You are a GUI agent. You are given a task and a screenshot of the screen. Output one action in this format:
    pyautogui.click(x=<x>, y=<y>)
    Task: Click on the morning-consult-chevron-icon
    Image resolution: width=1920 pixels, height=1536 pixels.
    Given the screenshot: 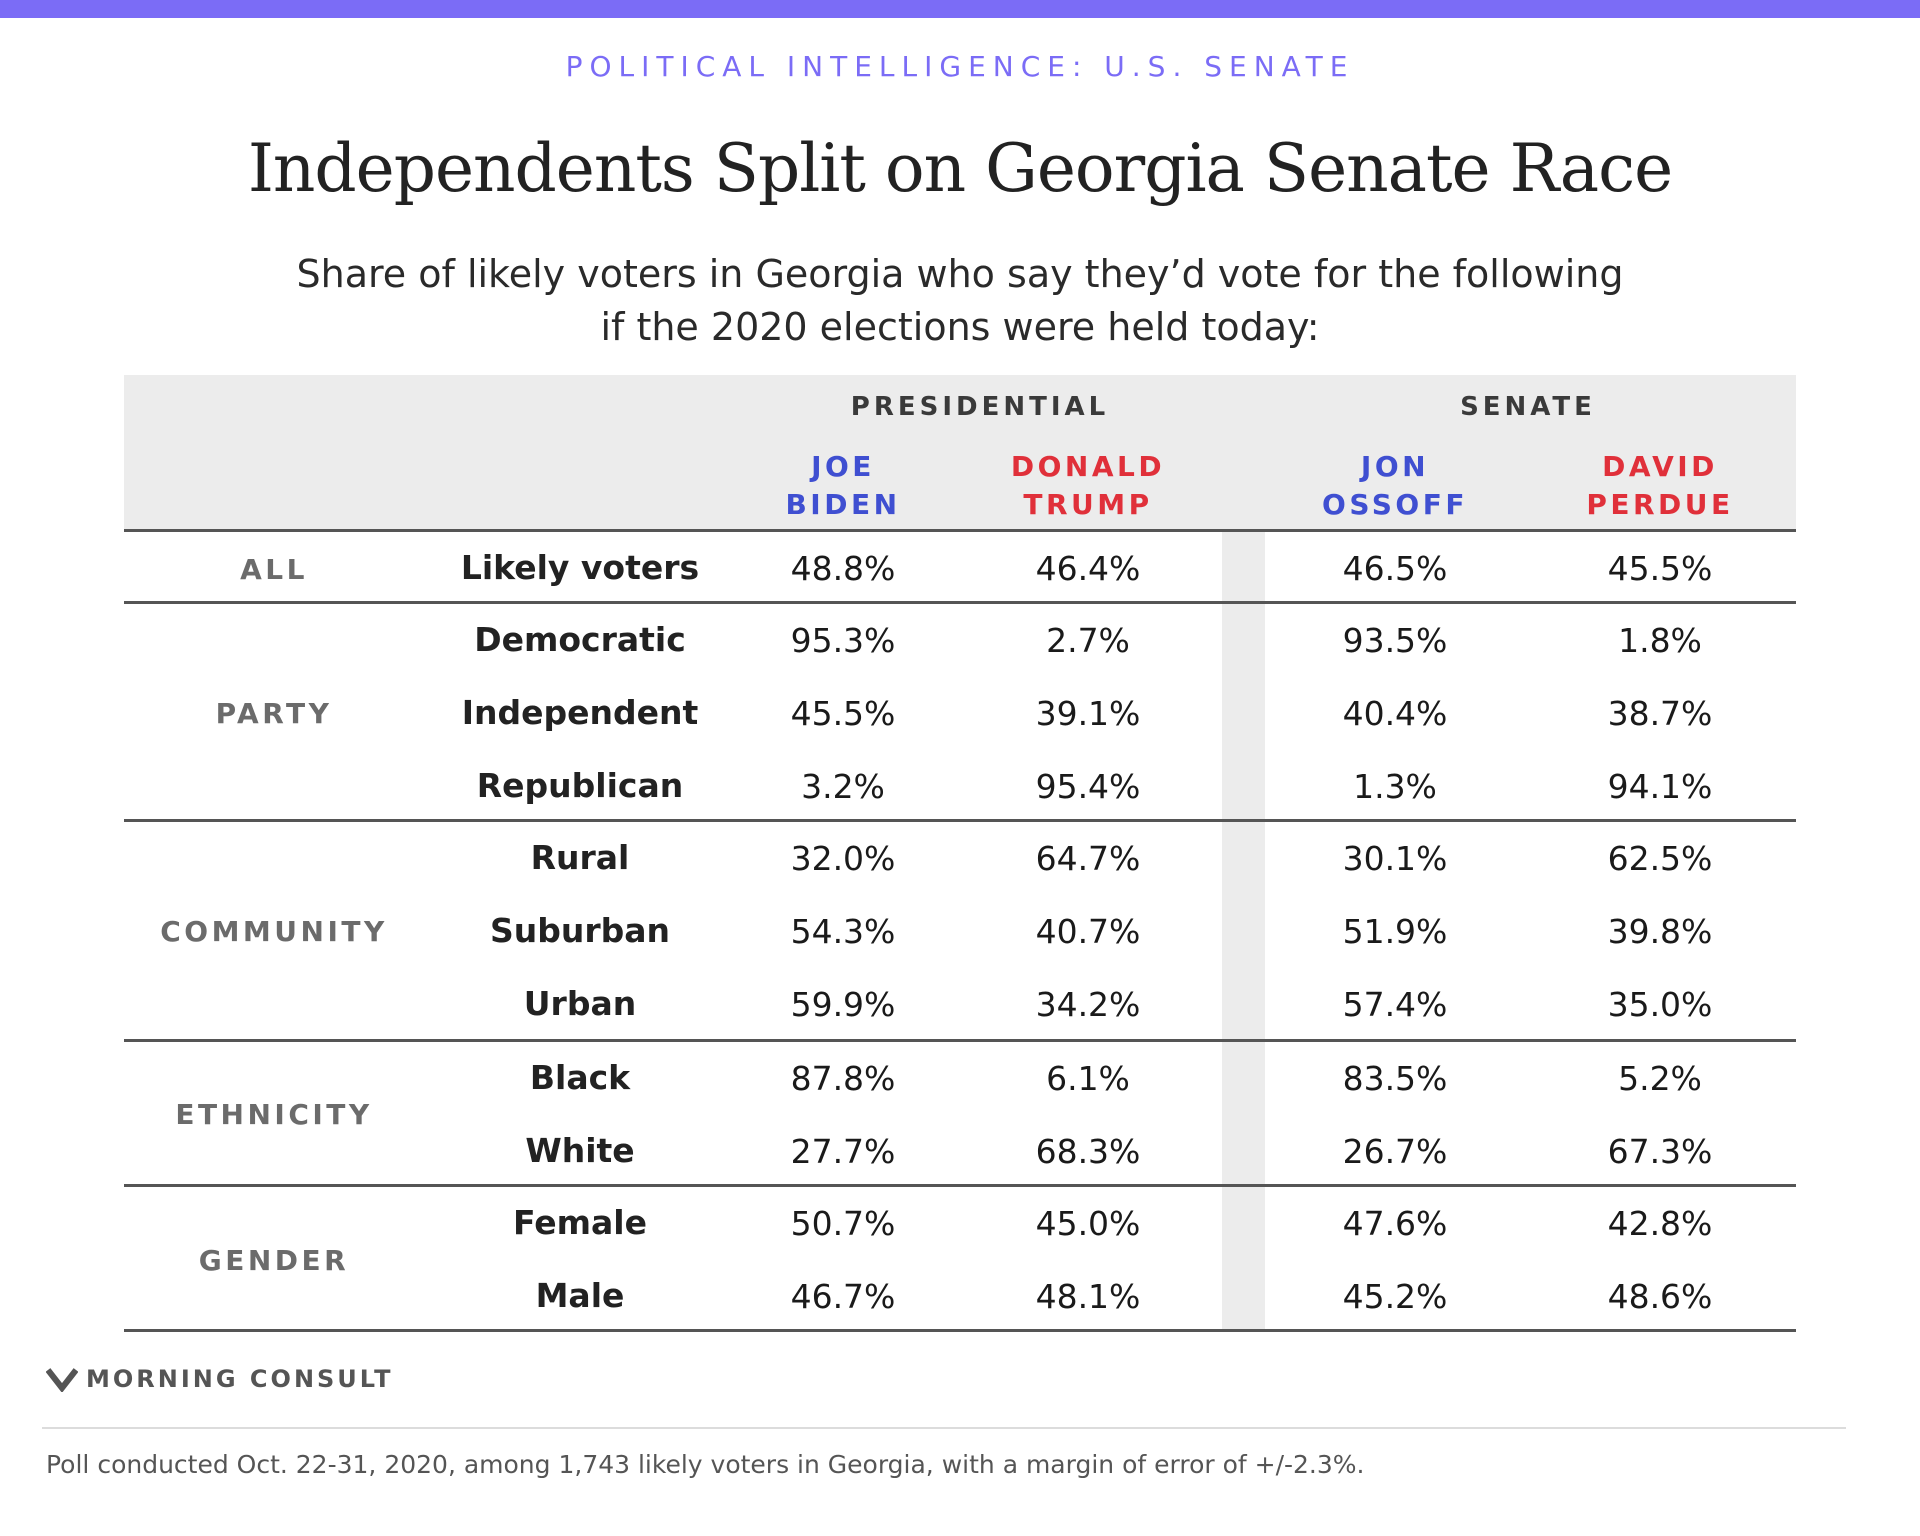 What is the action you would take?
    pyautogui.click(x=62, y=1380)
    